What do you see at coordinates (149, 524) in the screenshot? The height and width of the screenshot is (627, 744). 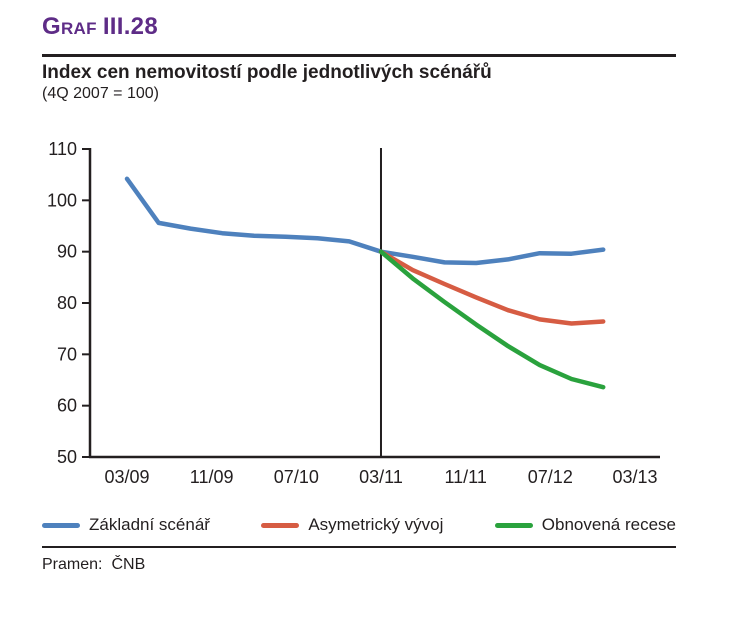 I see `legend-label: Základní scénář` at bounding box center [149, 524].